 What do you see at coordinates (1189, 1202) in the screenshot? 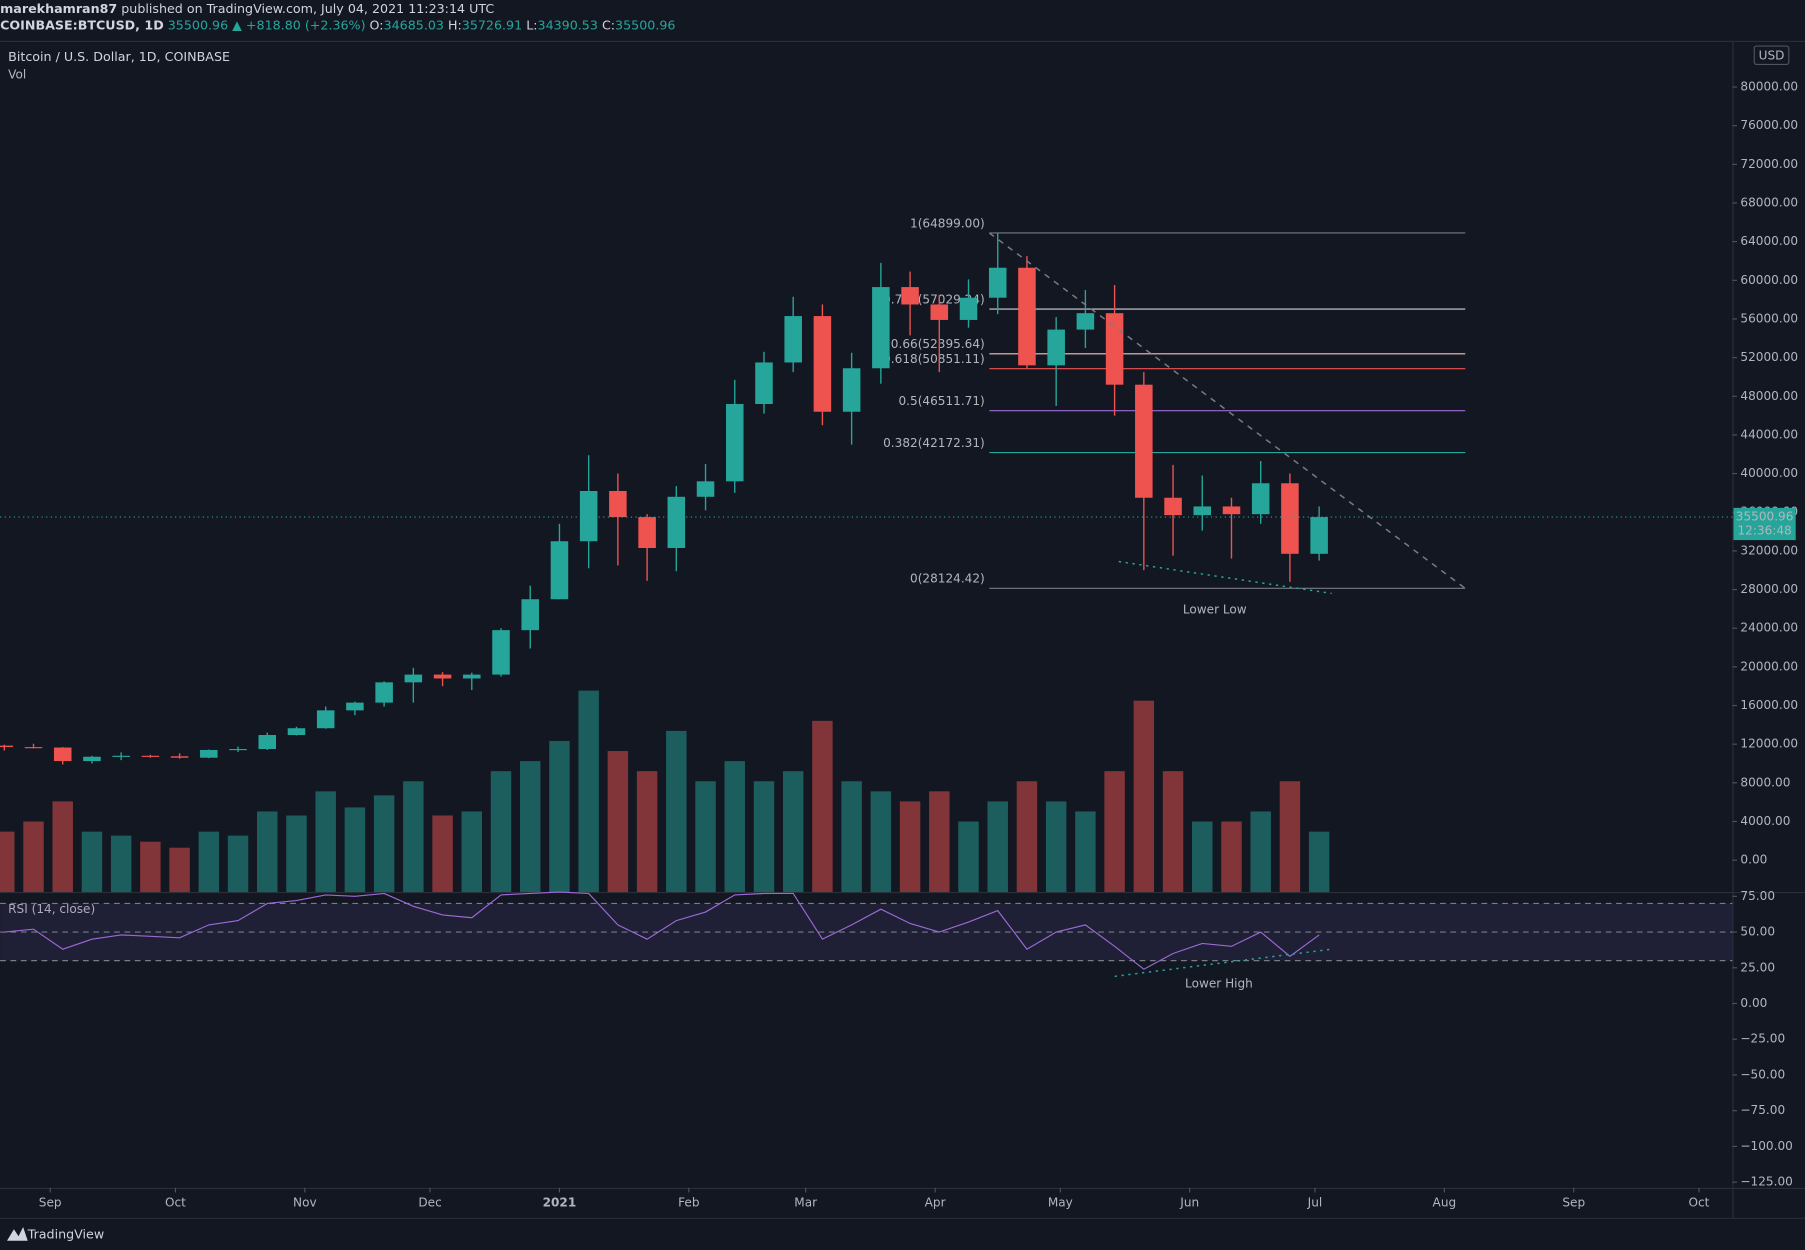
I see `x-tick-label: Jun` at bounding box center [1189, 1202].